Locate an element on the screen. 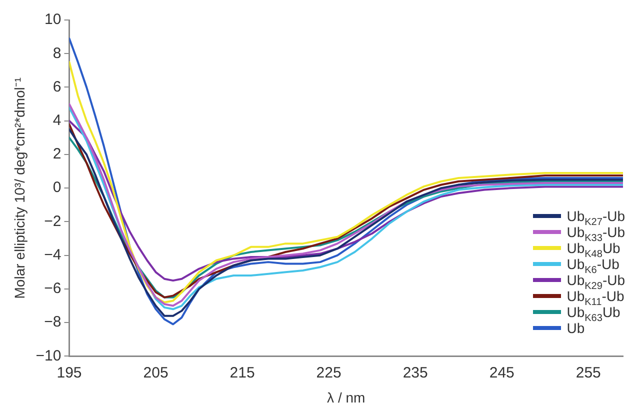  y-tick-label: 0 is located at coordinates (57, 187).